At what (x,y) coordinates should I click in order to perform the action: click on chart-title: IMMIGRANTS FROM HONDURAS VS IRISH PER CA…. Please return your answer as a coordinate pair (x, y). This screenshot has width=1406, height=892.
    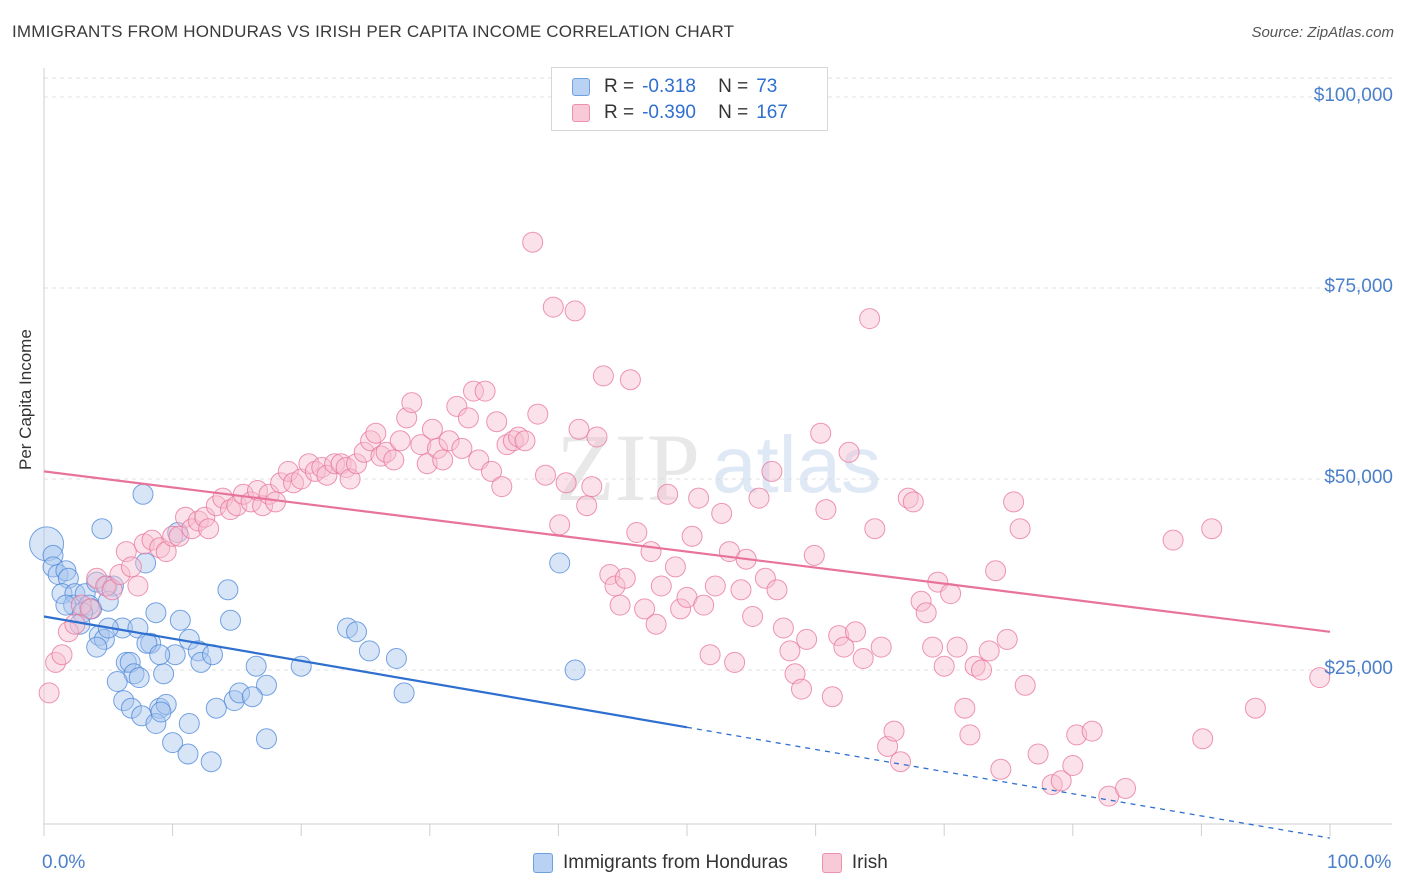
    Looking at the image, I should click on (373, 31).